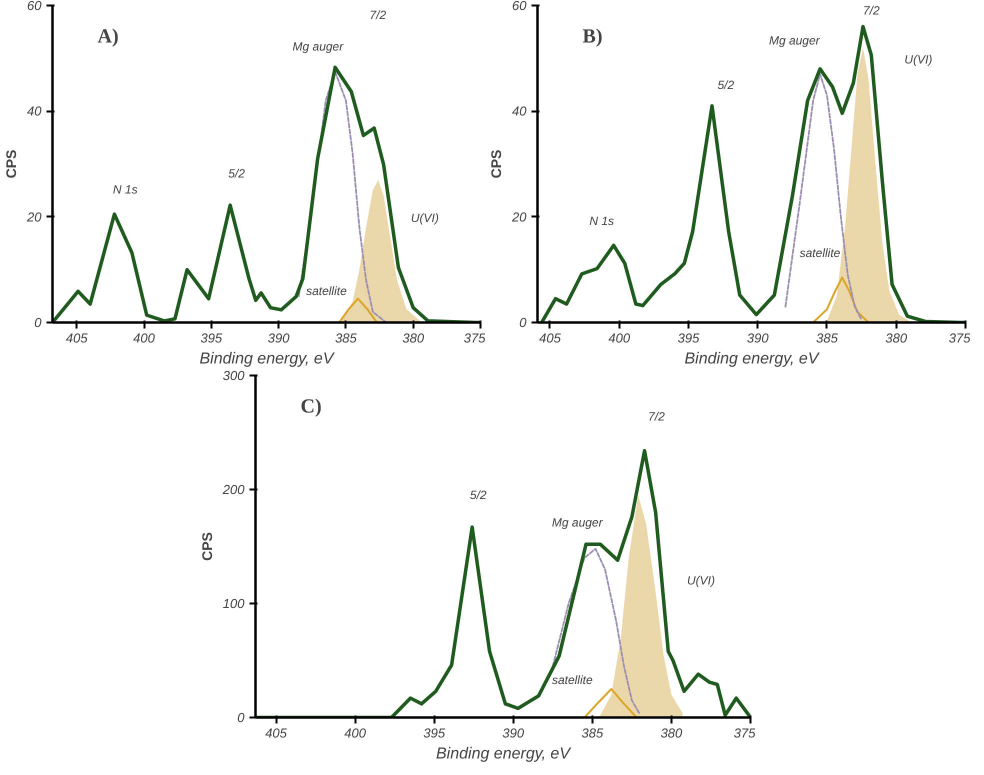 The image size is (984, 775). I want to click on y-tick-label: 200, so click(234, 489).